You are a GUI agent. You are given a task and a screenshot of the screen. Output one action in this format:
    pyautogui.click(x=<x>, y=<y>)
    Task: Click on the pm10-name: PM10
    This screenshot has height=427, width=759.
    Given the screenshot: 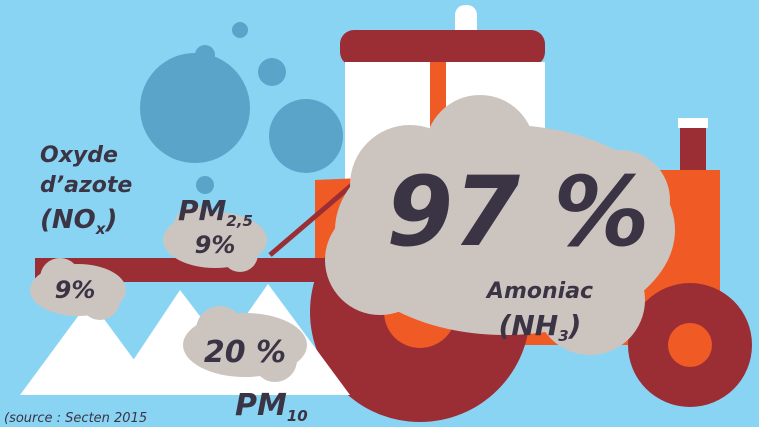 What is the action you would take?
    pyautogui.click(x=271, y=406)
    